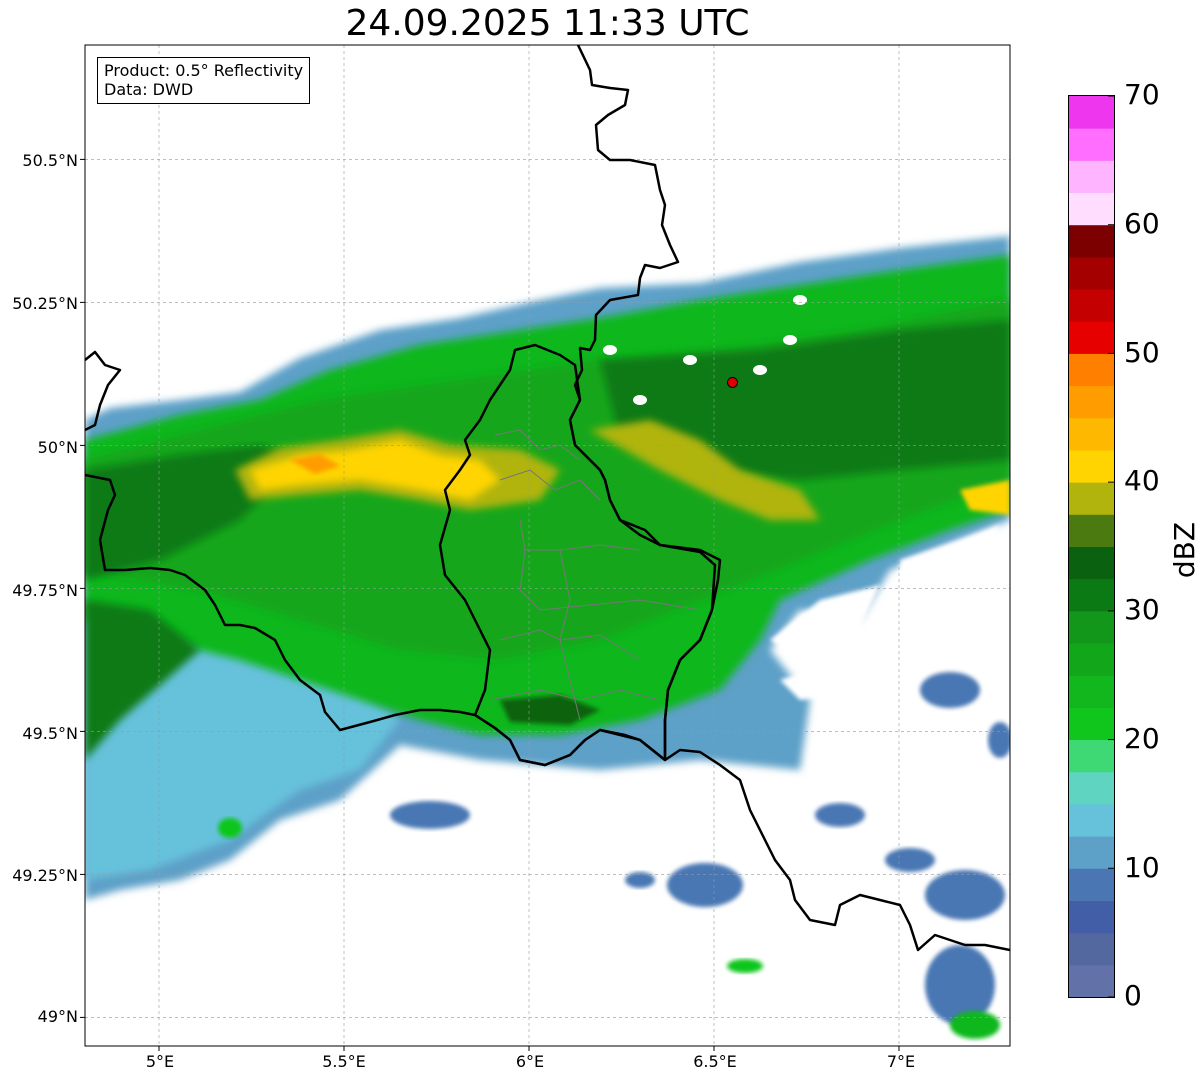  What do you see at coordinates (715, 1061) in the screenshot?
I see `lon-tick-label: 6.5°E` at bounding box center [715, 1061].